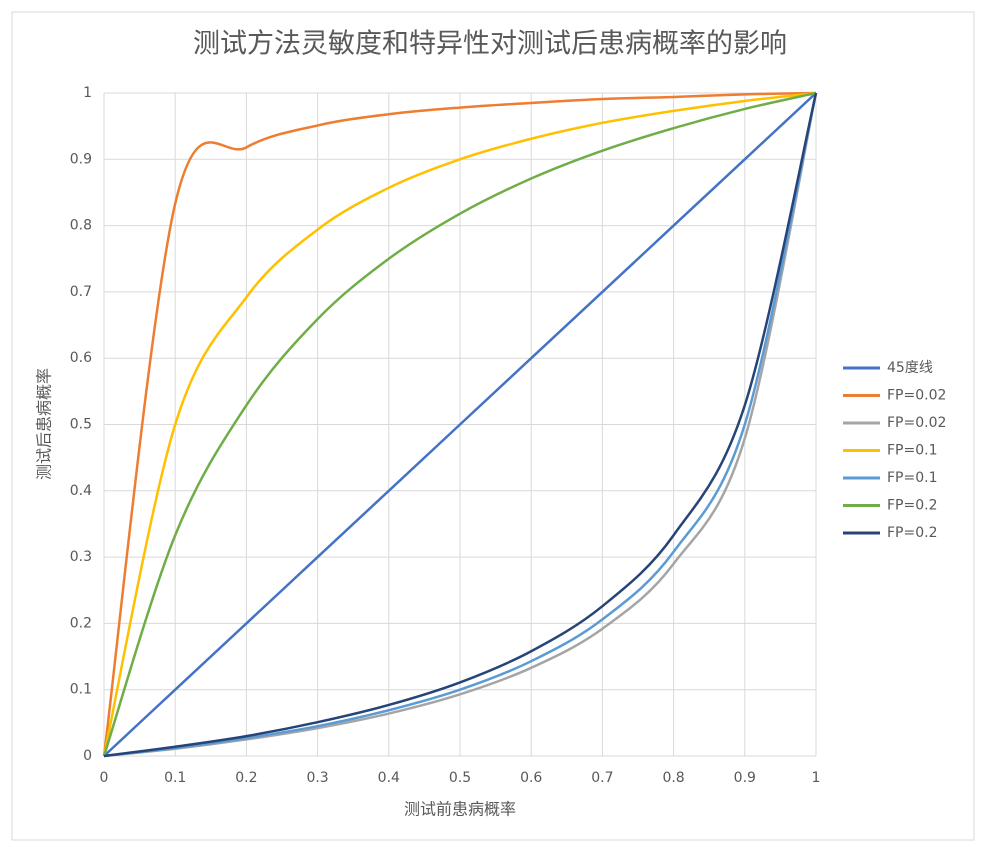 The image size is (986, 852). Describe the element at coordinates (81, 159) in the screenshot. I see `y-tick-label: 0.9` at that location.